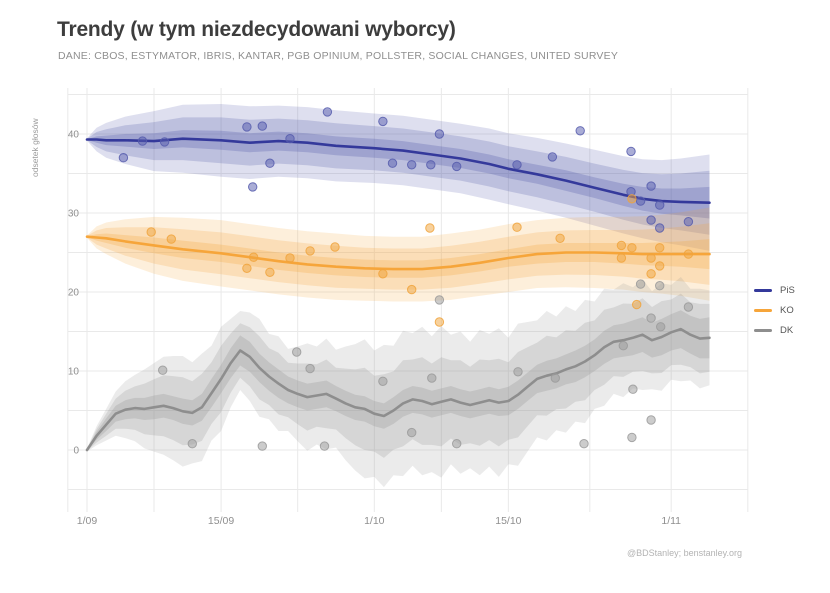 The width and height of the screenshot is (830, 593). I want to click on y-tick-label: 10, so click(74, 372).